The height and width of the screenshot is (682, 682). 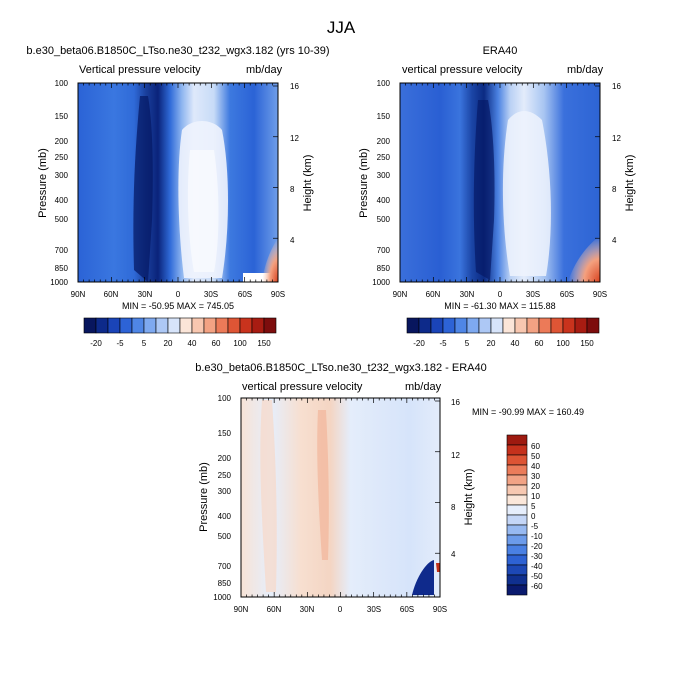 What do you see at coordinates (584, 259) in the screenshot?
I see `panel-obs-red-corner` at bounding box center [584, 259].